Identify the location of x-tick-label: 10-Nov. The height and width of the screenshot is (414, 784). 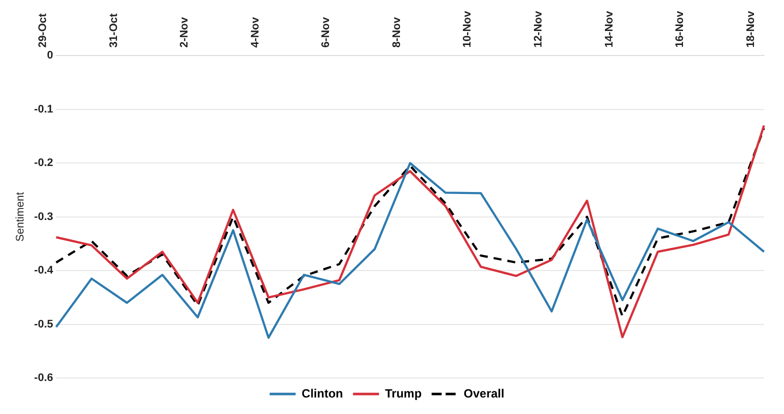
(468, 29).